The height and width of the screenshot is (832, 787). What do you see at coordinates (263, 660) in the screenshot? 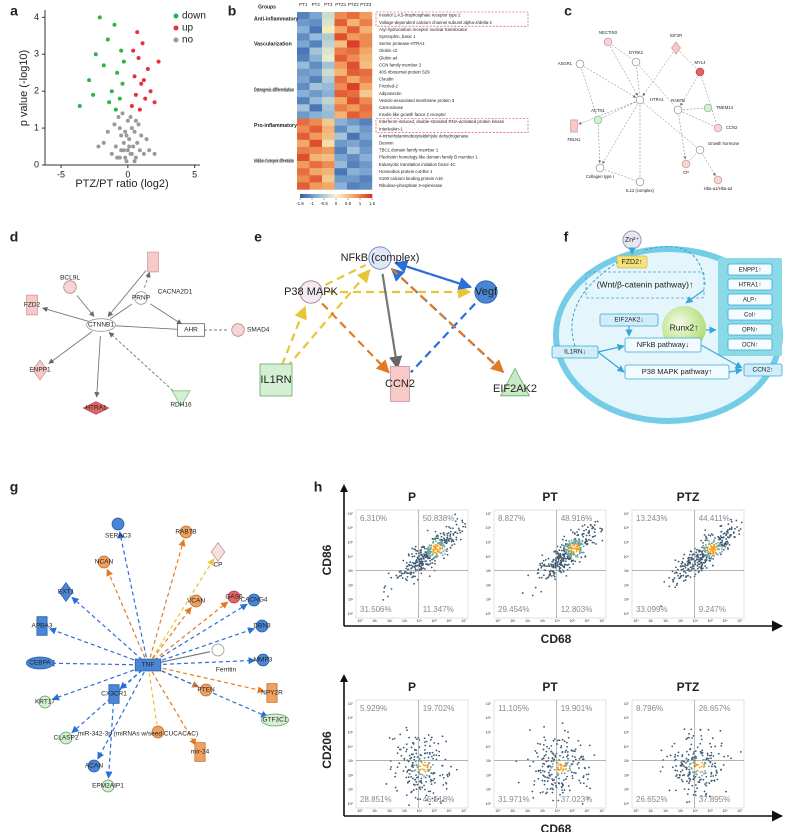
I see `node-label: MMP3` at bounding box center [263, 660].